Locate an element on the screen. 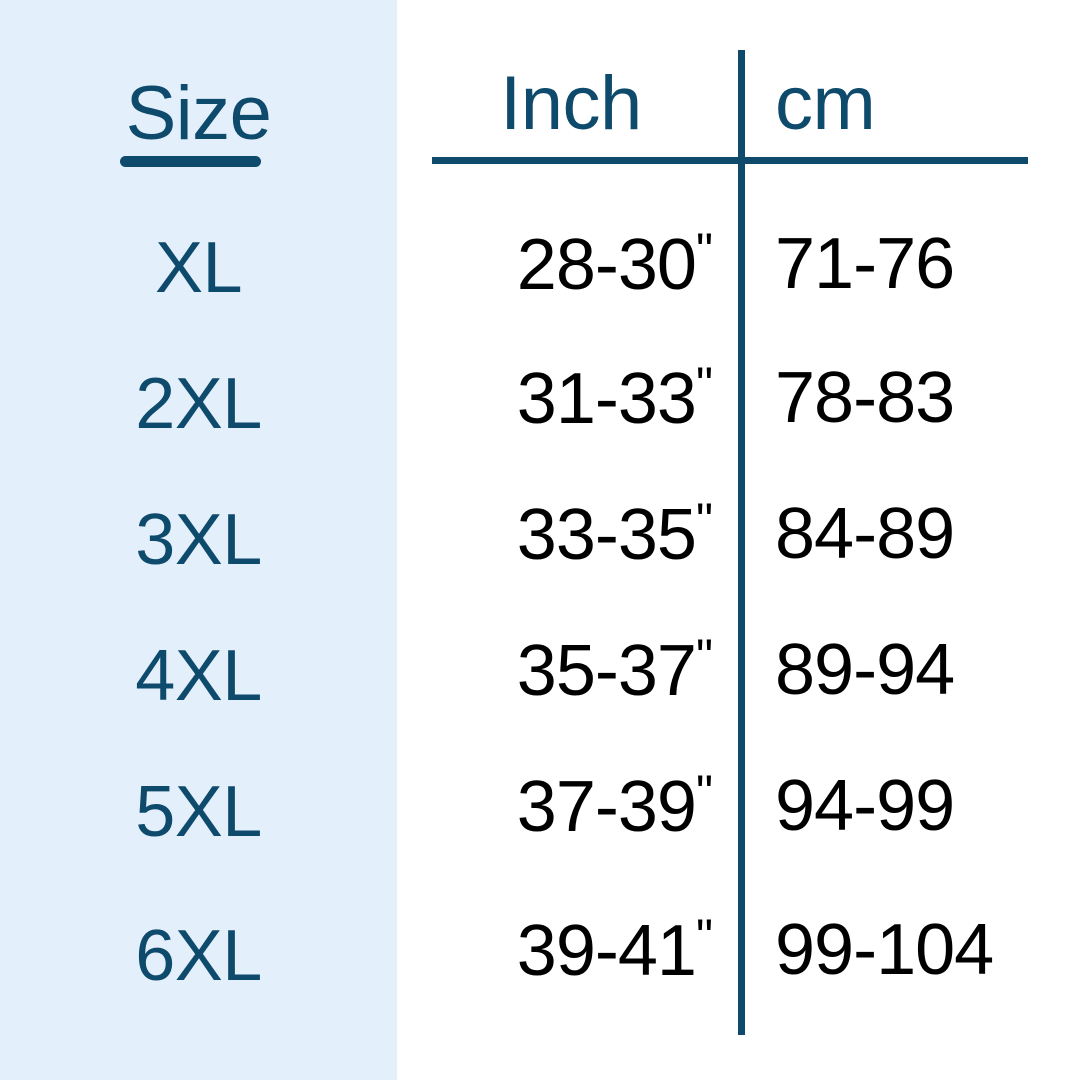 The width and height of the screenshot is (1080, 1080). size-header-underline is located at coordinates (190, 161).